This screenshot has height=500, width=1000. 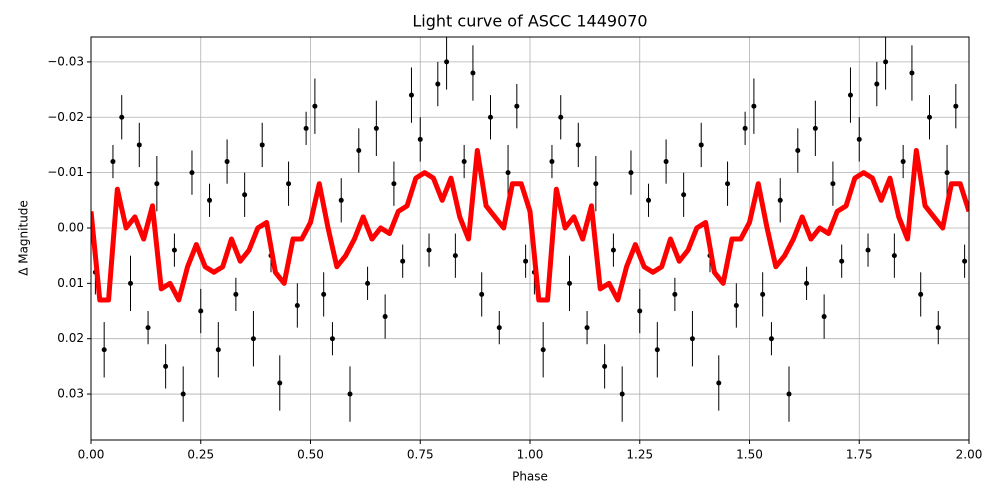 What do you see at coordinates (70, 227) in the screenshot?
I see `y-tick-label: 0.00` at bounding box center [70, 227].